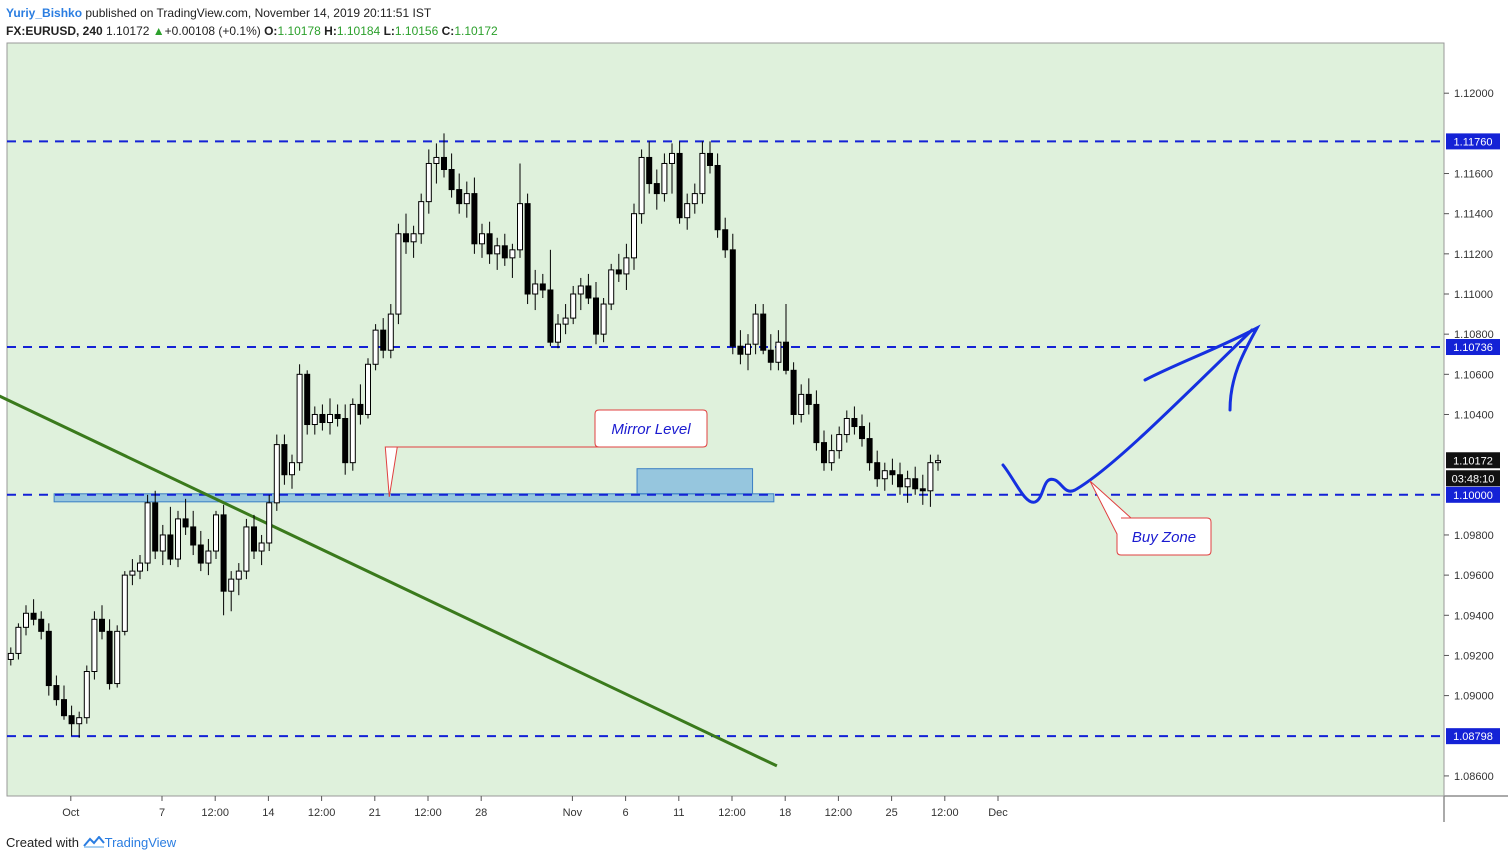 The width and height of the screenshot is (1508, 861). What do you see at coordinates (1127, 416) in the screenshot?
I see `hand-drawn-path` at bounding box center [1127, 416].